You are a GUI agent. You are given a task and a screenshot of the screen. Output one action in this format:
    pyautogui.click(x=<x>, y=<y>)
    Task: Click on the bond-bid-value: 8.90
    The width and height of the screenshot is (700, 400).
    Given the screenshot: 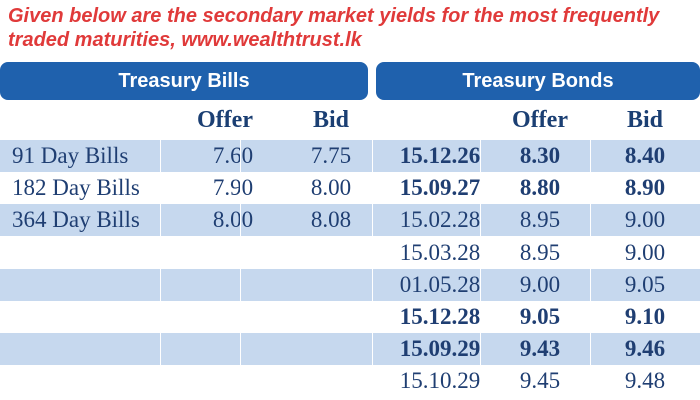 What is the action you would take?
    pyautogui.click(x=645, y=188)
    